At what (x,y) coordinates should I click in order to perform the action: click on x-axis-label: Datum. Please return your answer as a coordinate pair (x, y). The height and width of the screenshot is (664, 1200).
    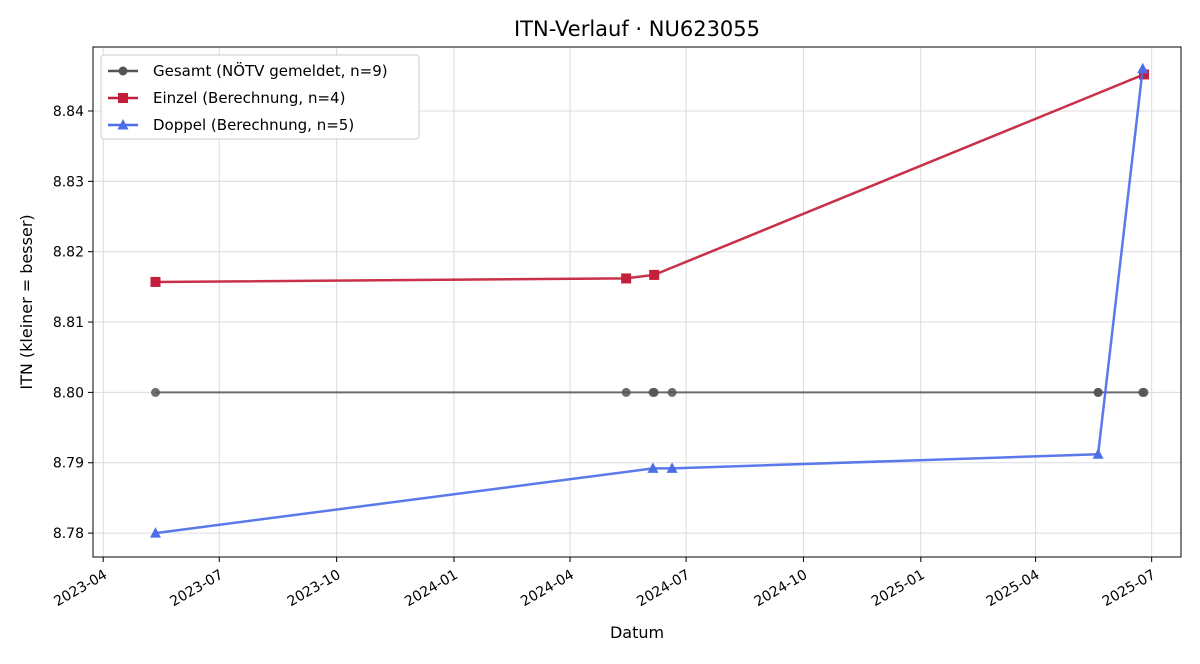
    Looking at the image, I should click on (637, 632).